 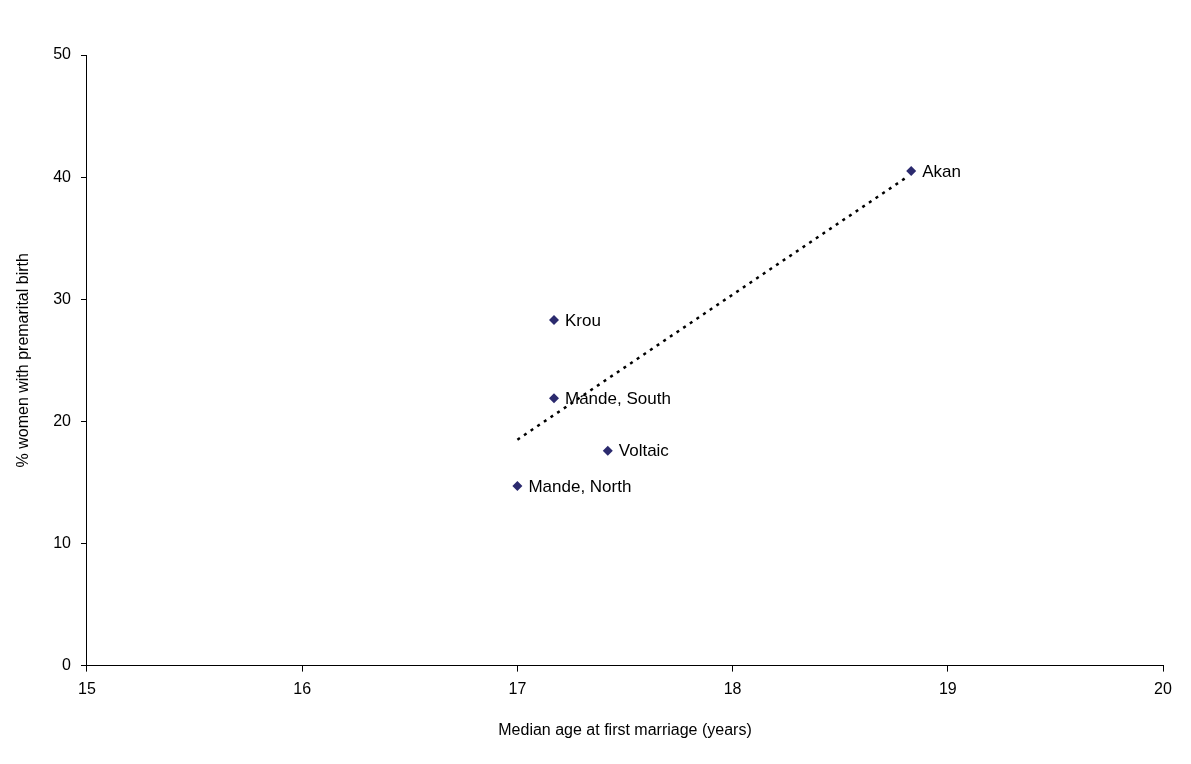 I want to click on x-tick-label: 20, so click(x=1163, y=688).